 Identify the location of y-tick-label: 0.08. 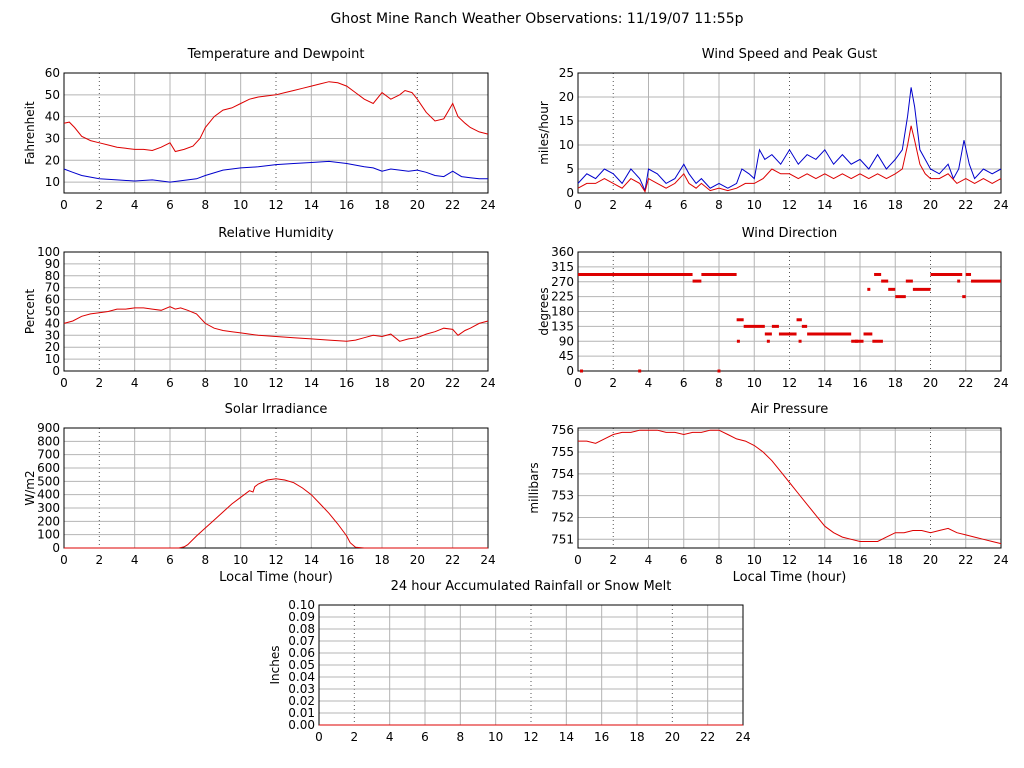
(301, 629).